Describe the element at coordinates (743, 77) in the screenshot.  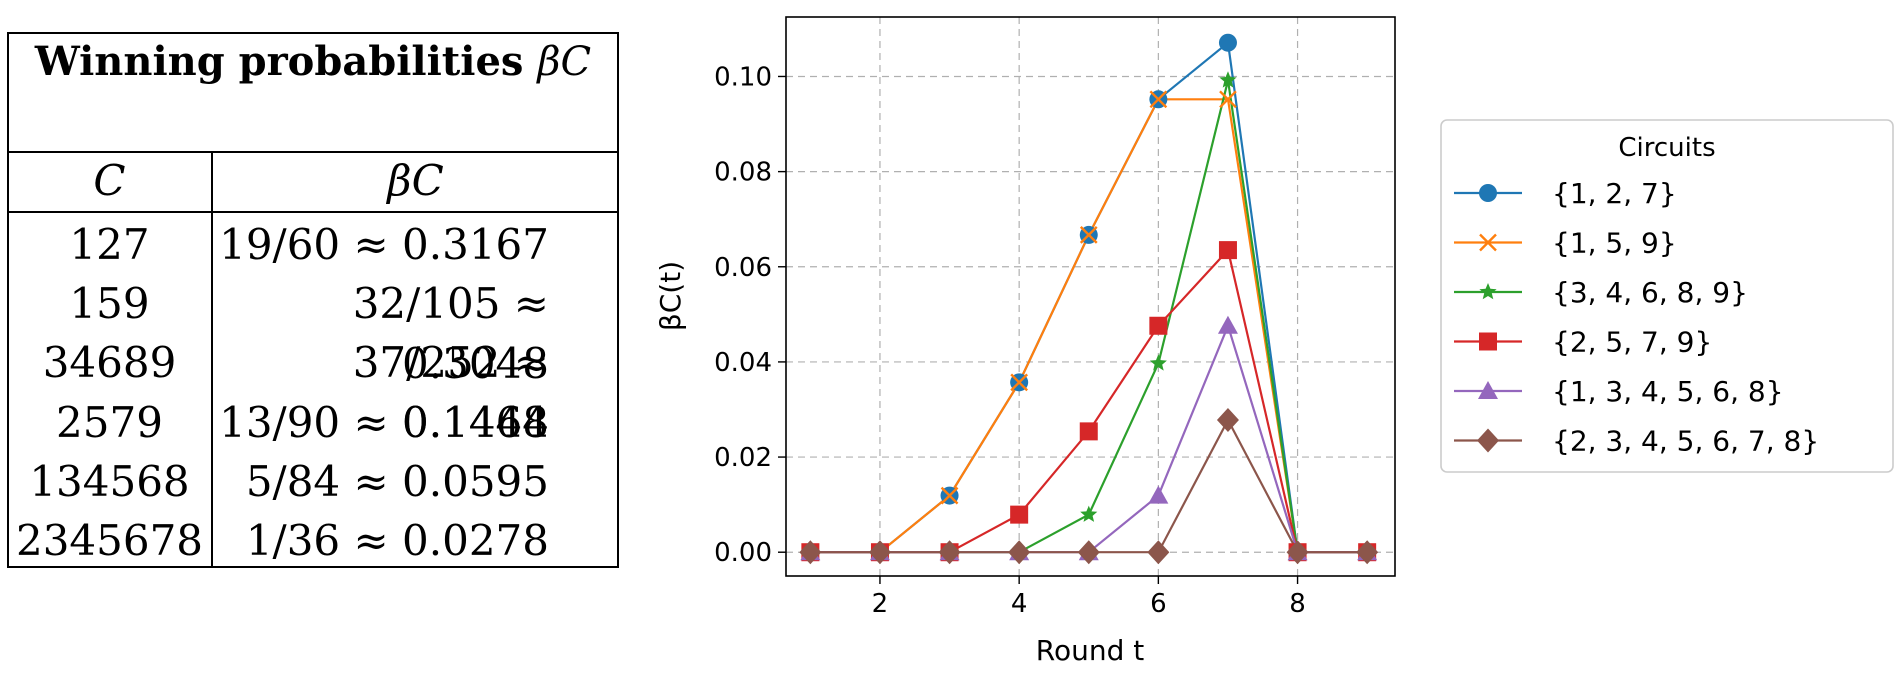
I see `y-tick-label: 0.10` at that location.